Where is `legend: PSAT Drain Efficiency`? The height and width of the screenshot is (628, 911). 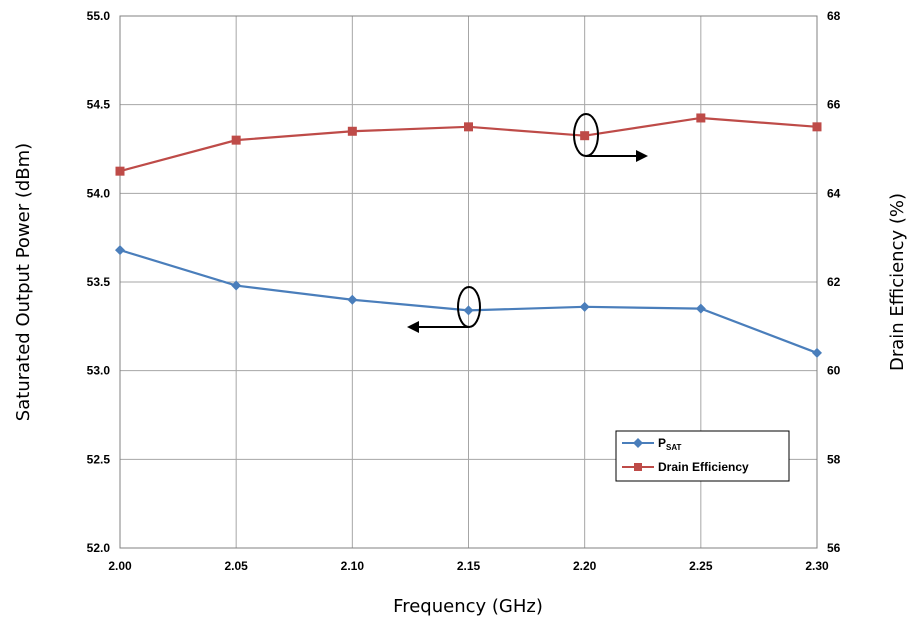
legend: PSAT Drain Efficiency is located at coordinates (702, 456).